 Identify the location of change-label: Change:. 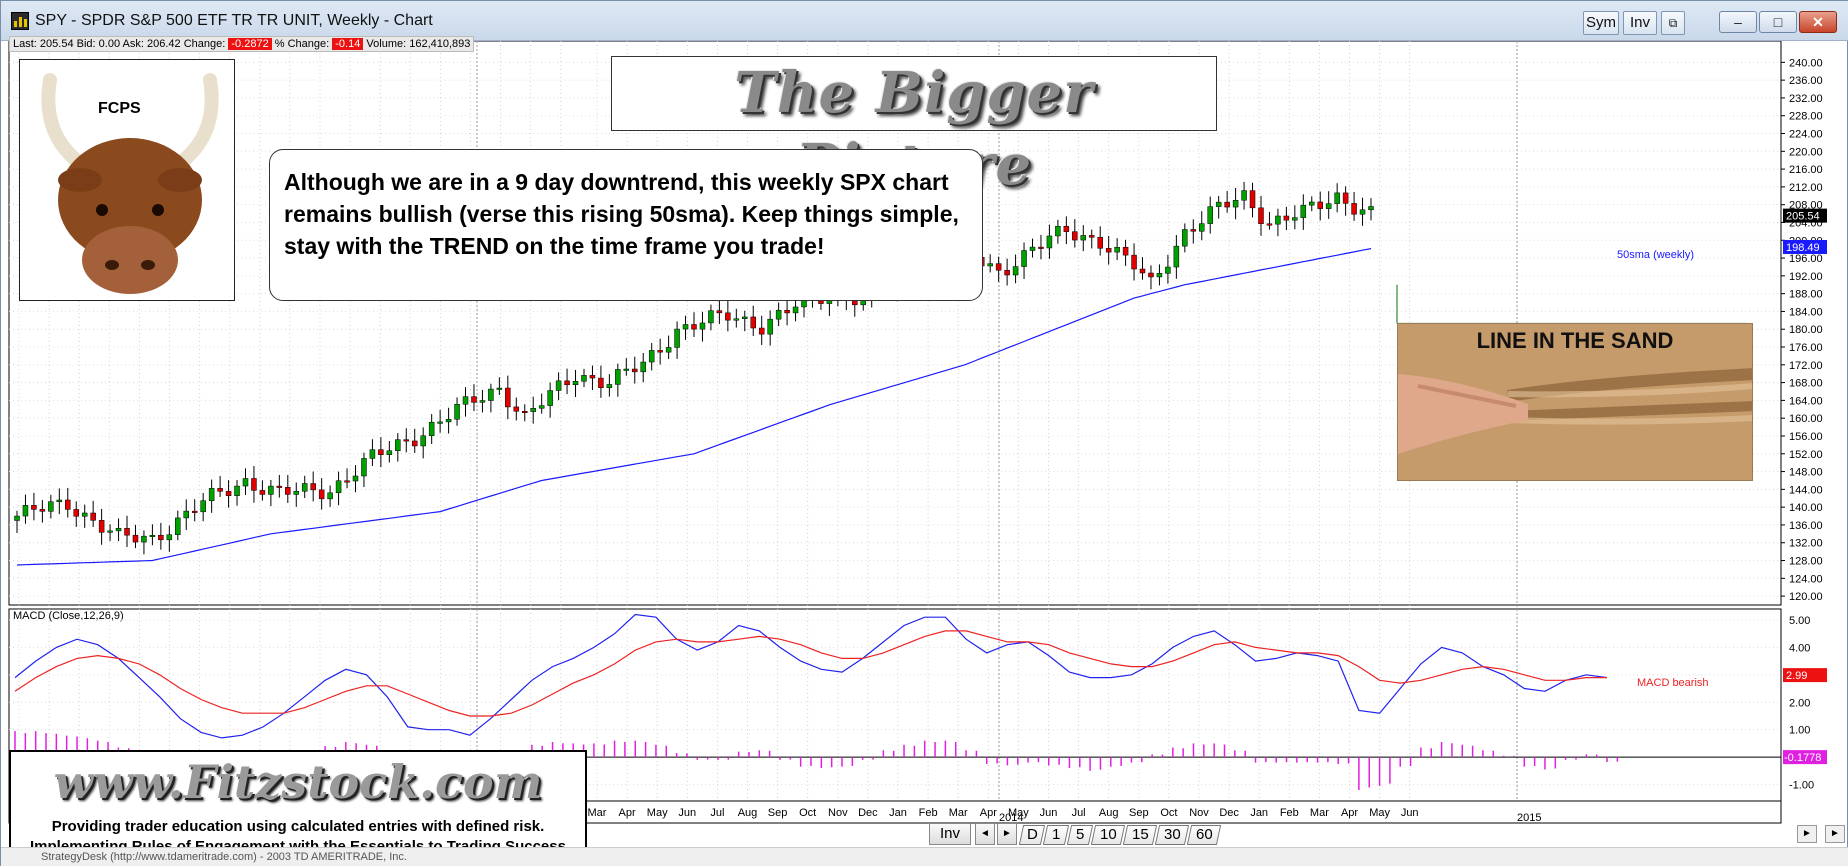
(204, 44).